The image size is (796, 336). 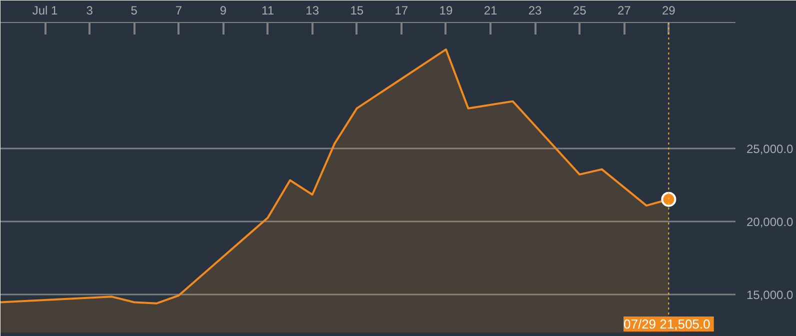 What do you see at coordinates (669, 11) in the screenshot?
I see `x-tick-label: 29` at bounding box center [669, 11].